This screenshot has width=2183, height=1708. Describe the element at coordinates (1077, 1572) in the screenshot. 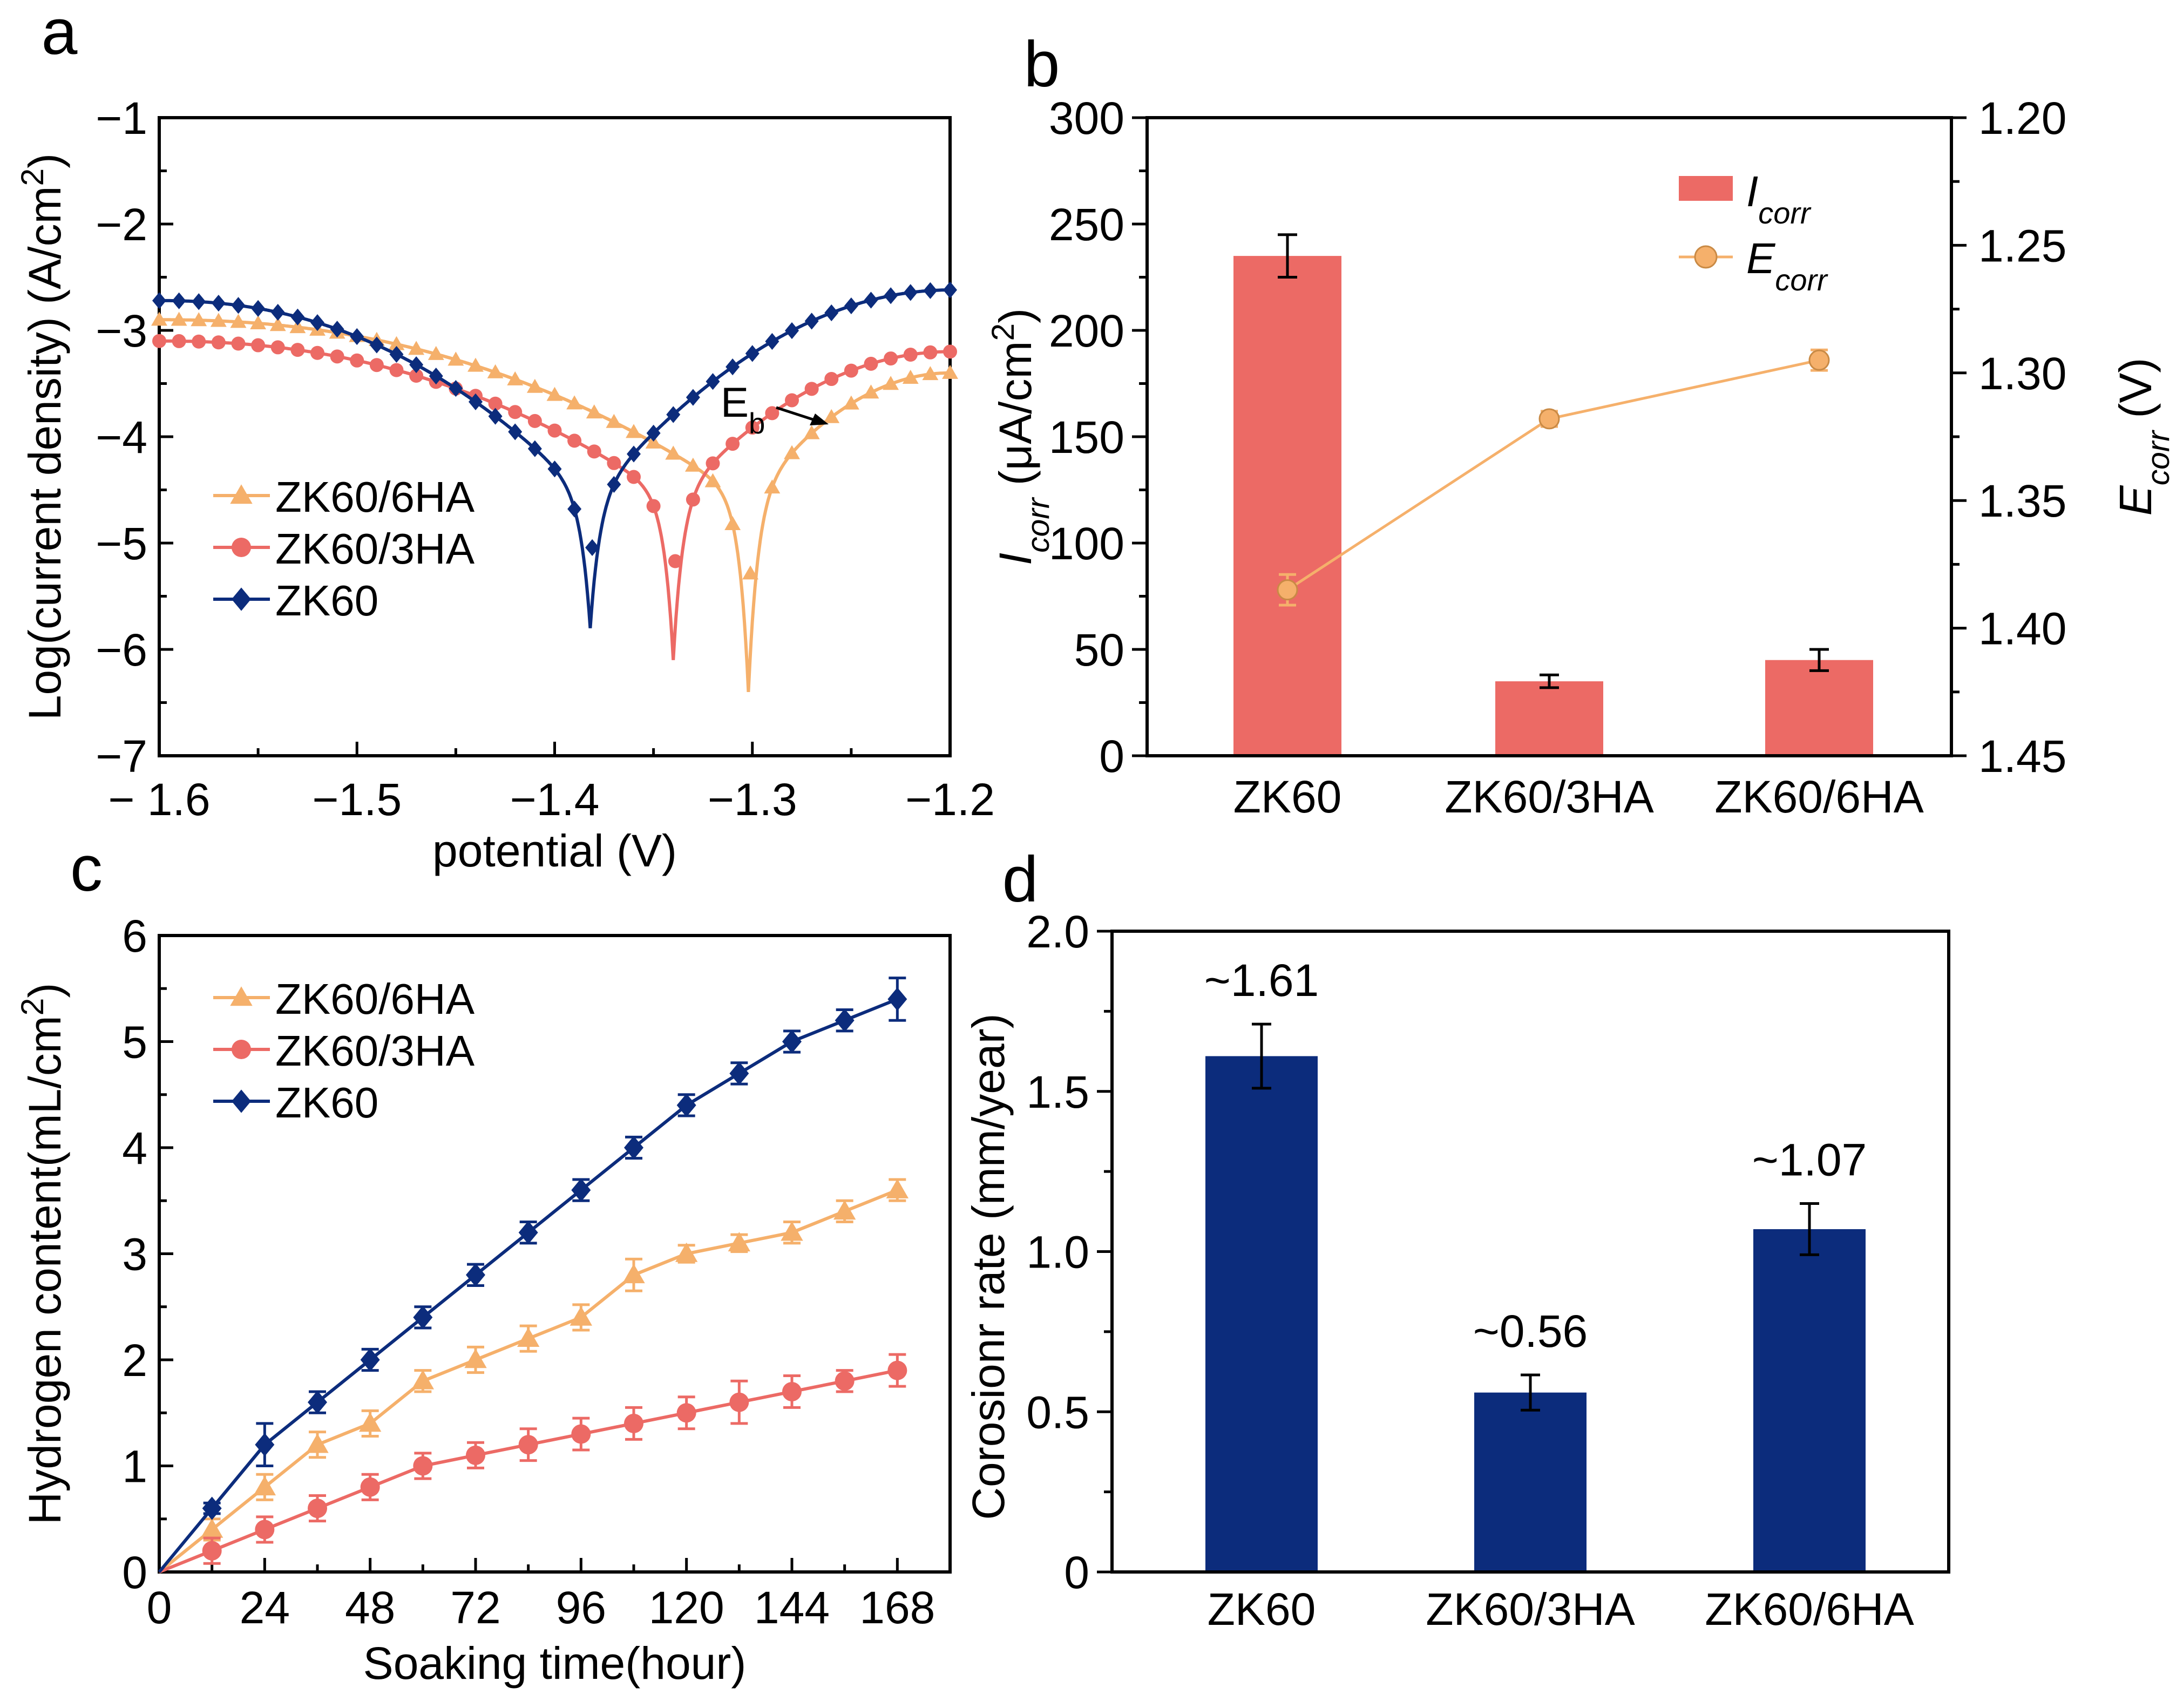

I see `y-tick-label-d: 0` at that location.